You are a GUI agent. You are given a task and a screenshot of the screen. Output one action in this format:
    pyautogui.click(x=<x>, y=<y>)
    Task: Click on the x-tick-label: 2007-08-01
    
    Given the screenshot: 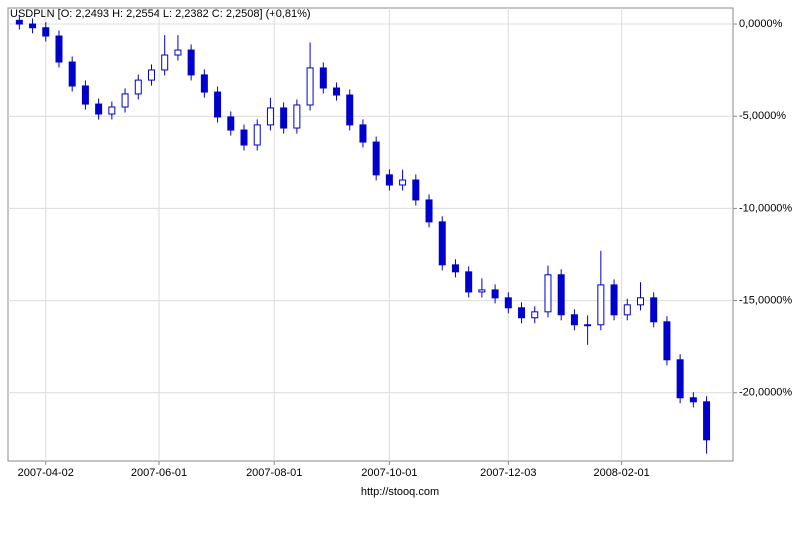 What is the action you would take?
    pyautogui.click(x=274, y=473)
    